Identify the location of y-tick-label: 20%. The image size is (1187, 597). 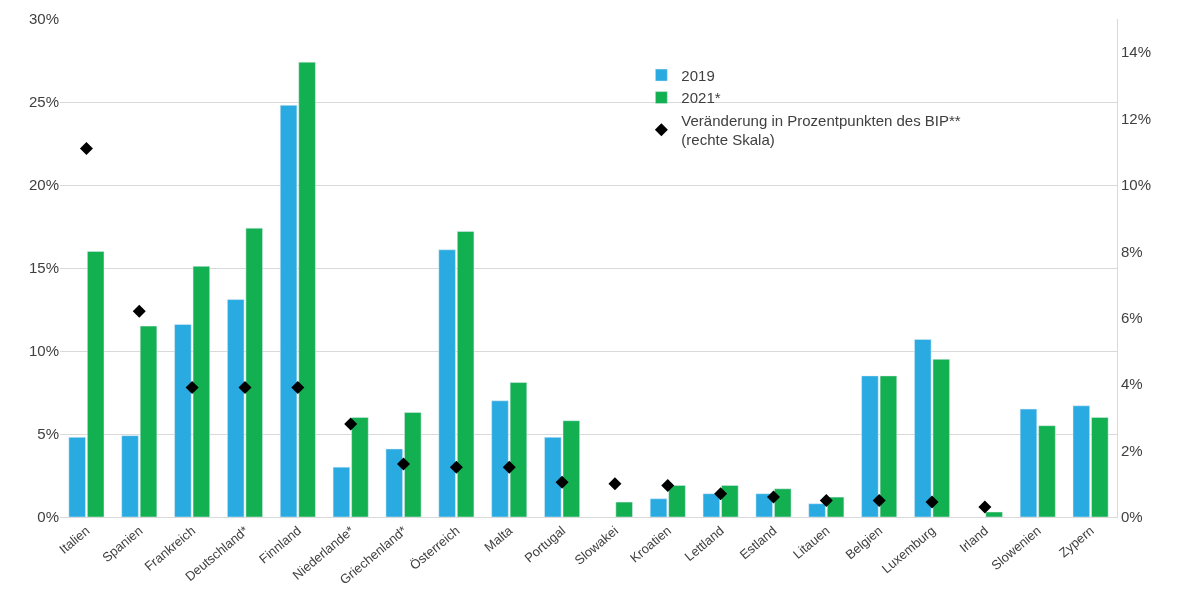
(43, 185).